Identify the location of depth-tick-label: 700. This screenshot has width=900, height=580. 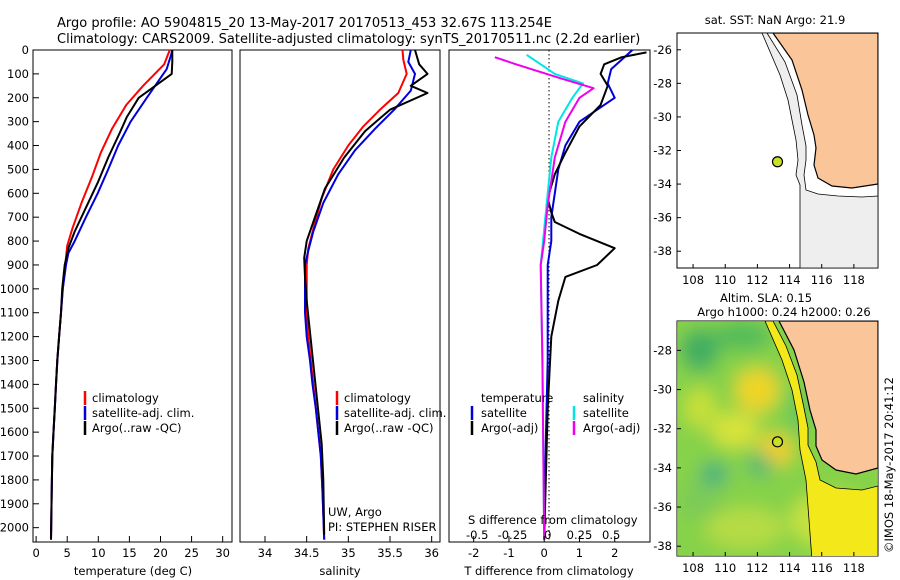
(18, 217).